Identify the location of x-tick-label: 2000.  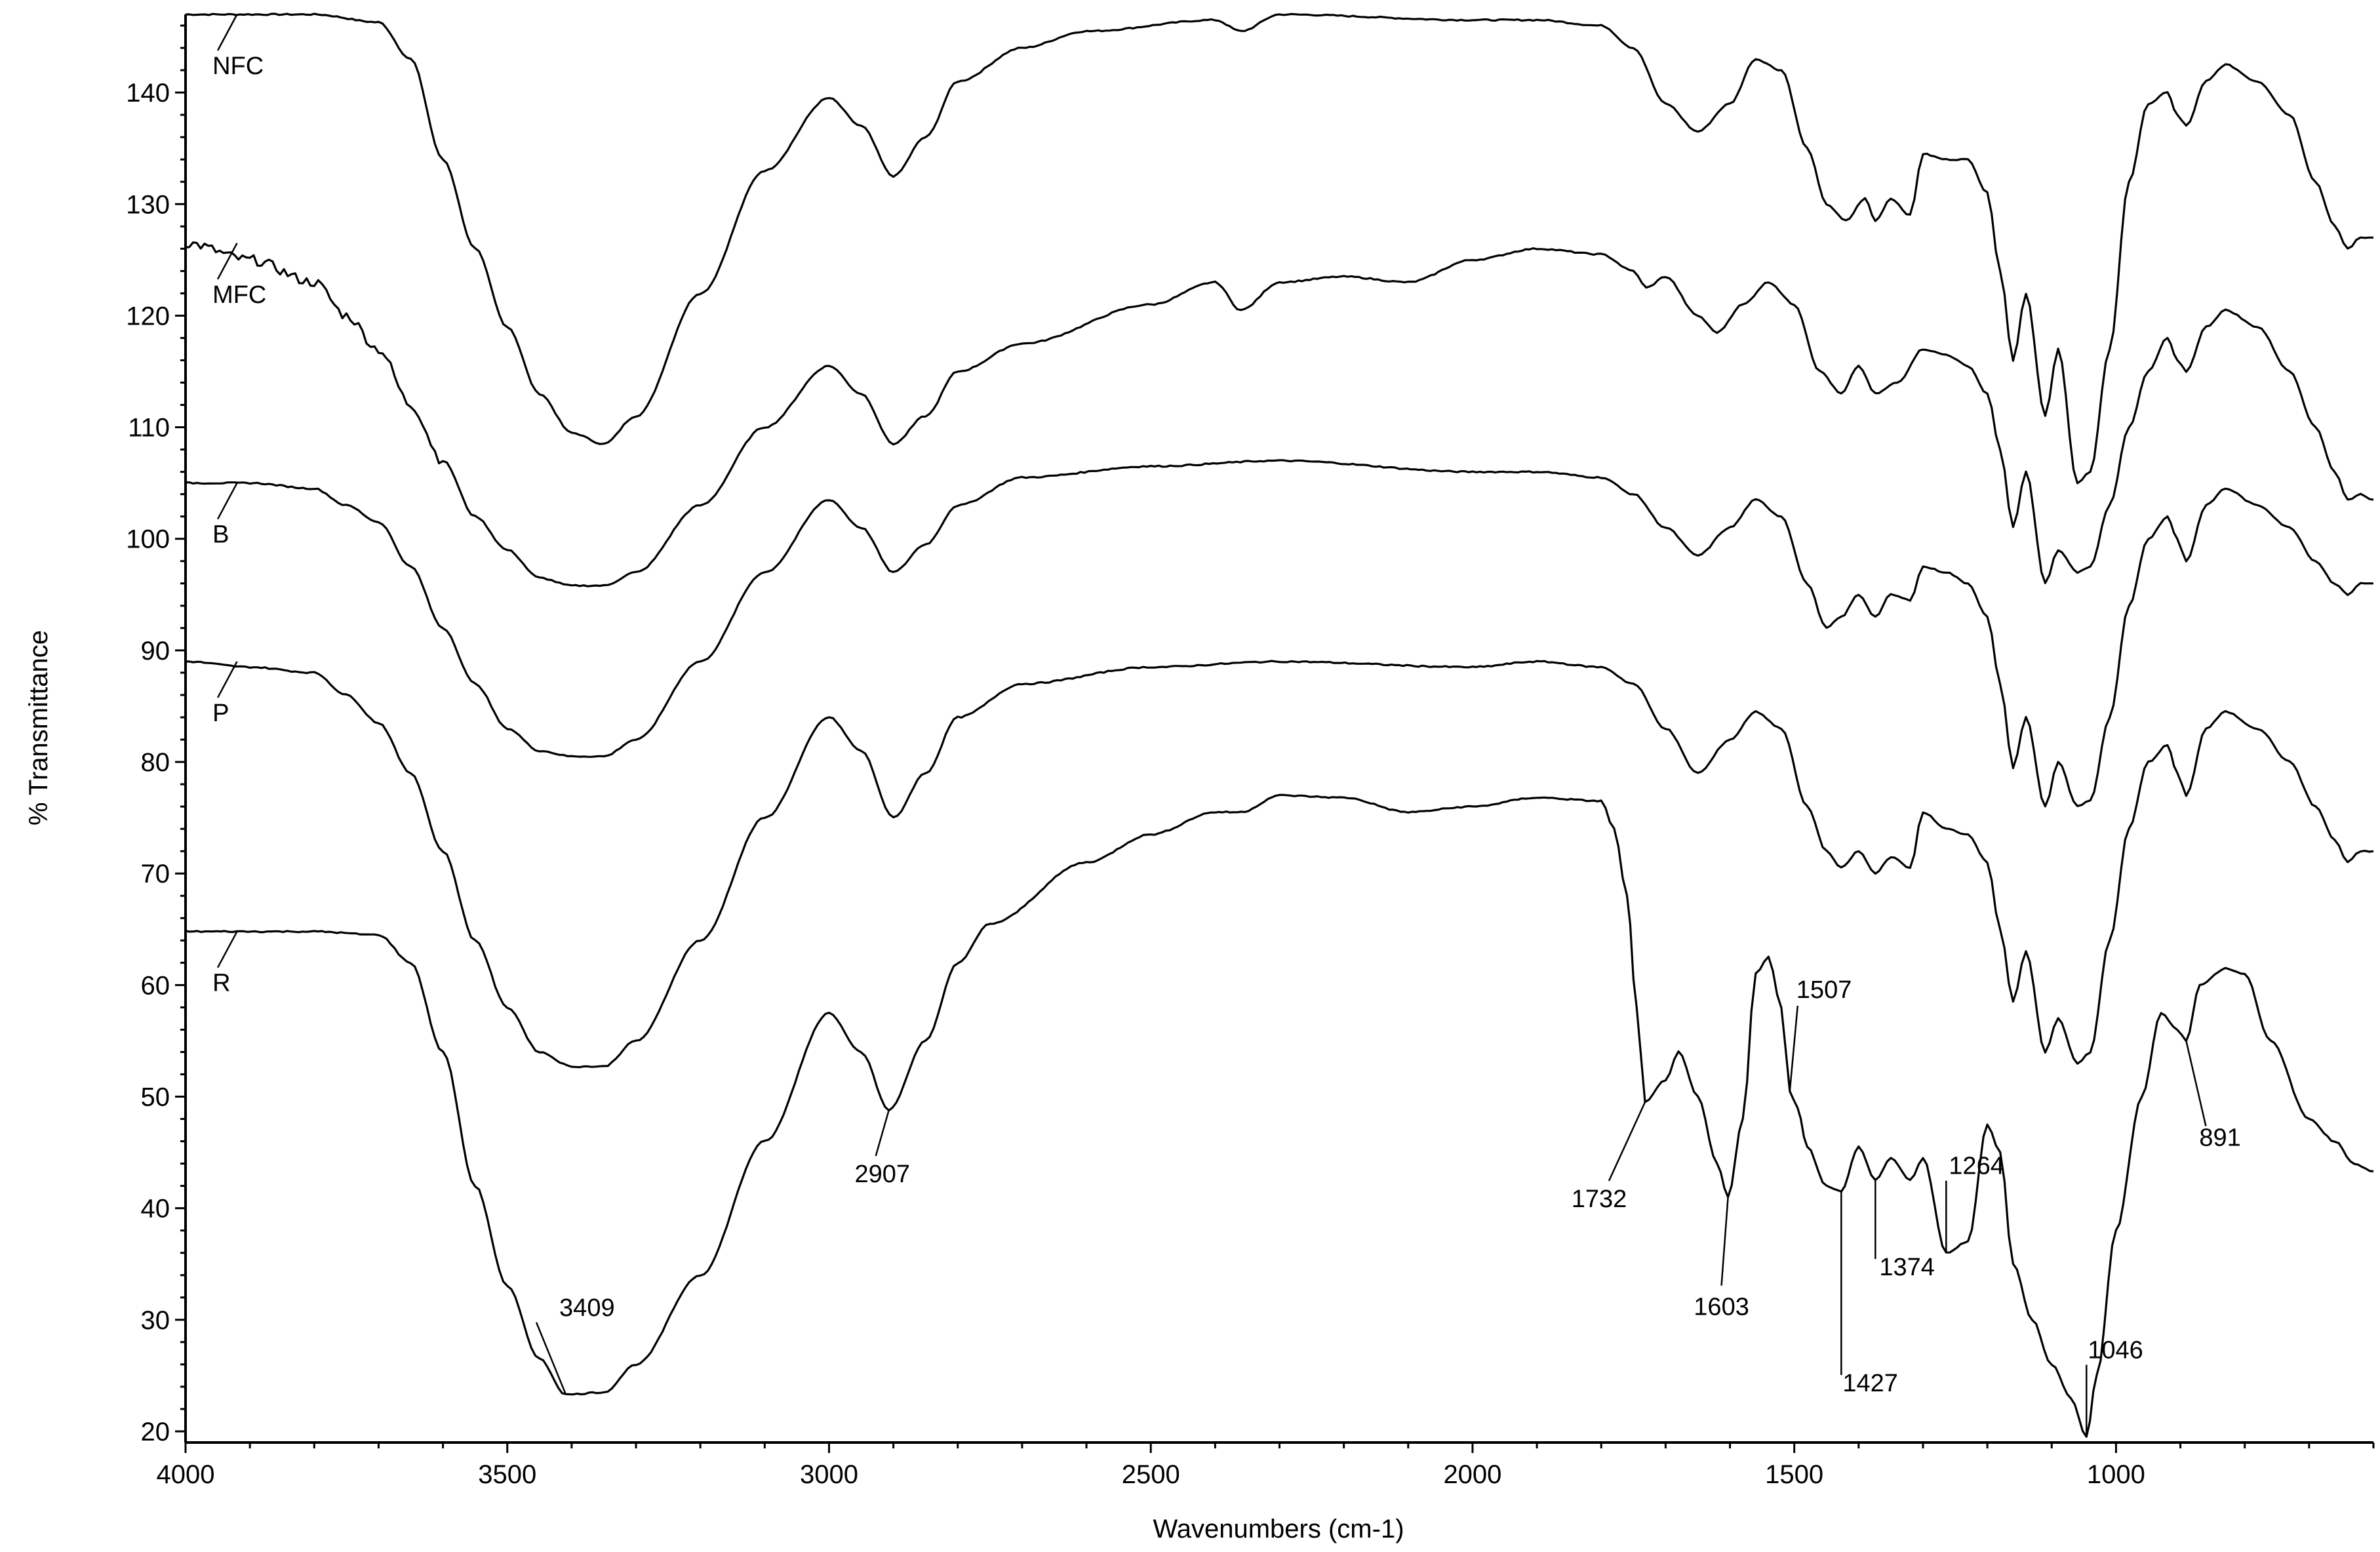
(1472, 1474).